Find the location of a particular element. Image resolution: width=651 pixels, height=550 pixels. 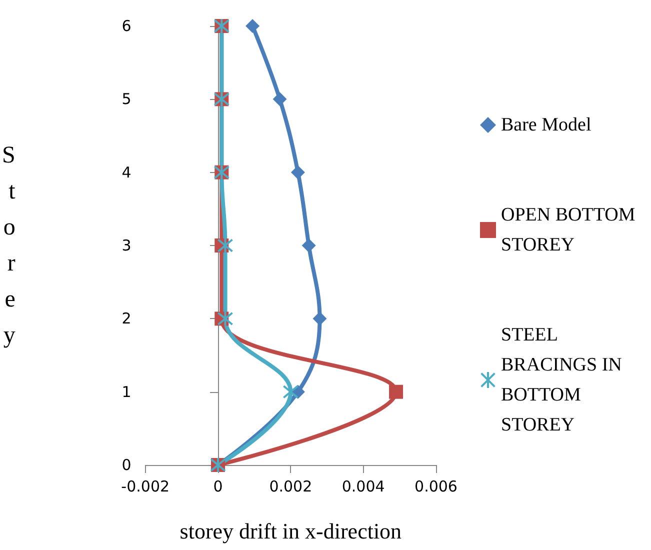

y-axis-title: Storey is located at coordinates (9, 245).